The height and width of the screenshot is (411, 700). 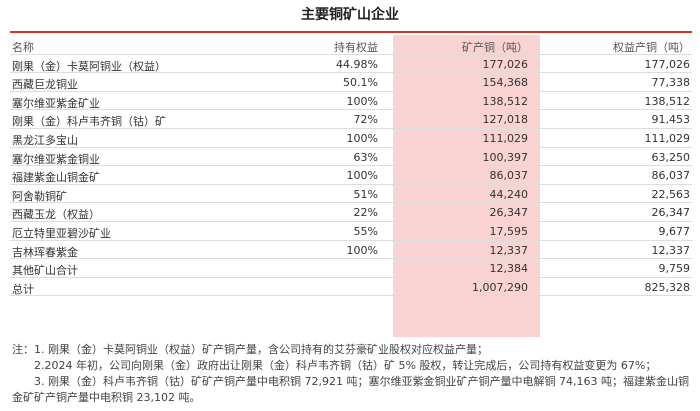 What do you see at coordinates (509, 194) in the screenshot?
I see `cell: 44,240` at bounding box center [509, 194].